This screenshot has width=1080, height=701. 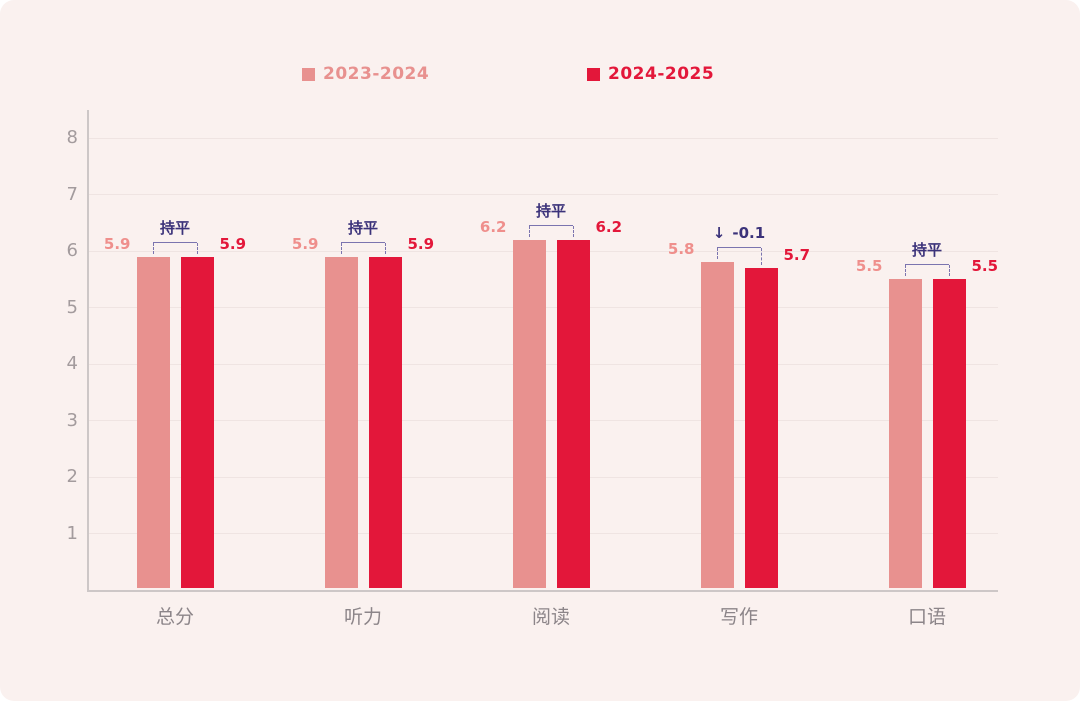 I want to click on annotation-阅读: 持平, so click(x=551, y=211).